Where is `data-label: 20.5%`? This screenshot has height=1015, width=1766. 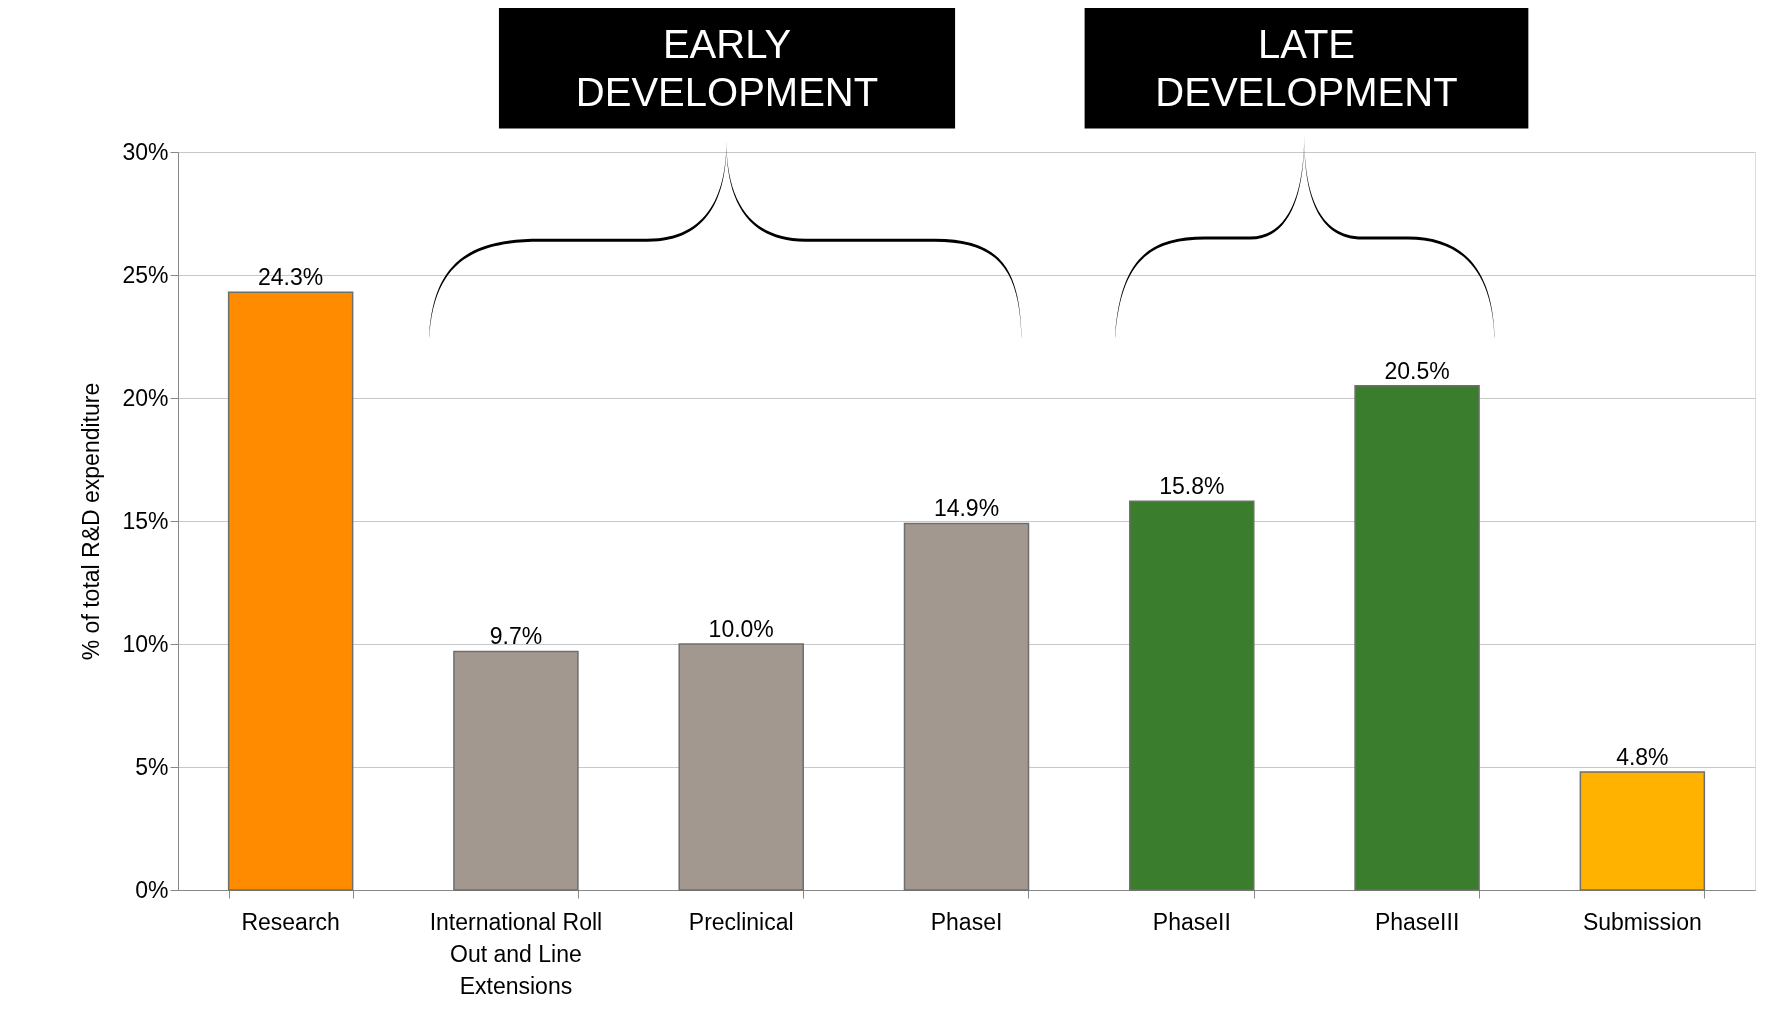 data-label: 20.5% is located at coordinates (1417, 370).